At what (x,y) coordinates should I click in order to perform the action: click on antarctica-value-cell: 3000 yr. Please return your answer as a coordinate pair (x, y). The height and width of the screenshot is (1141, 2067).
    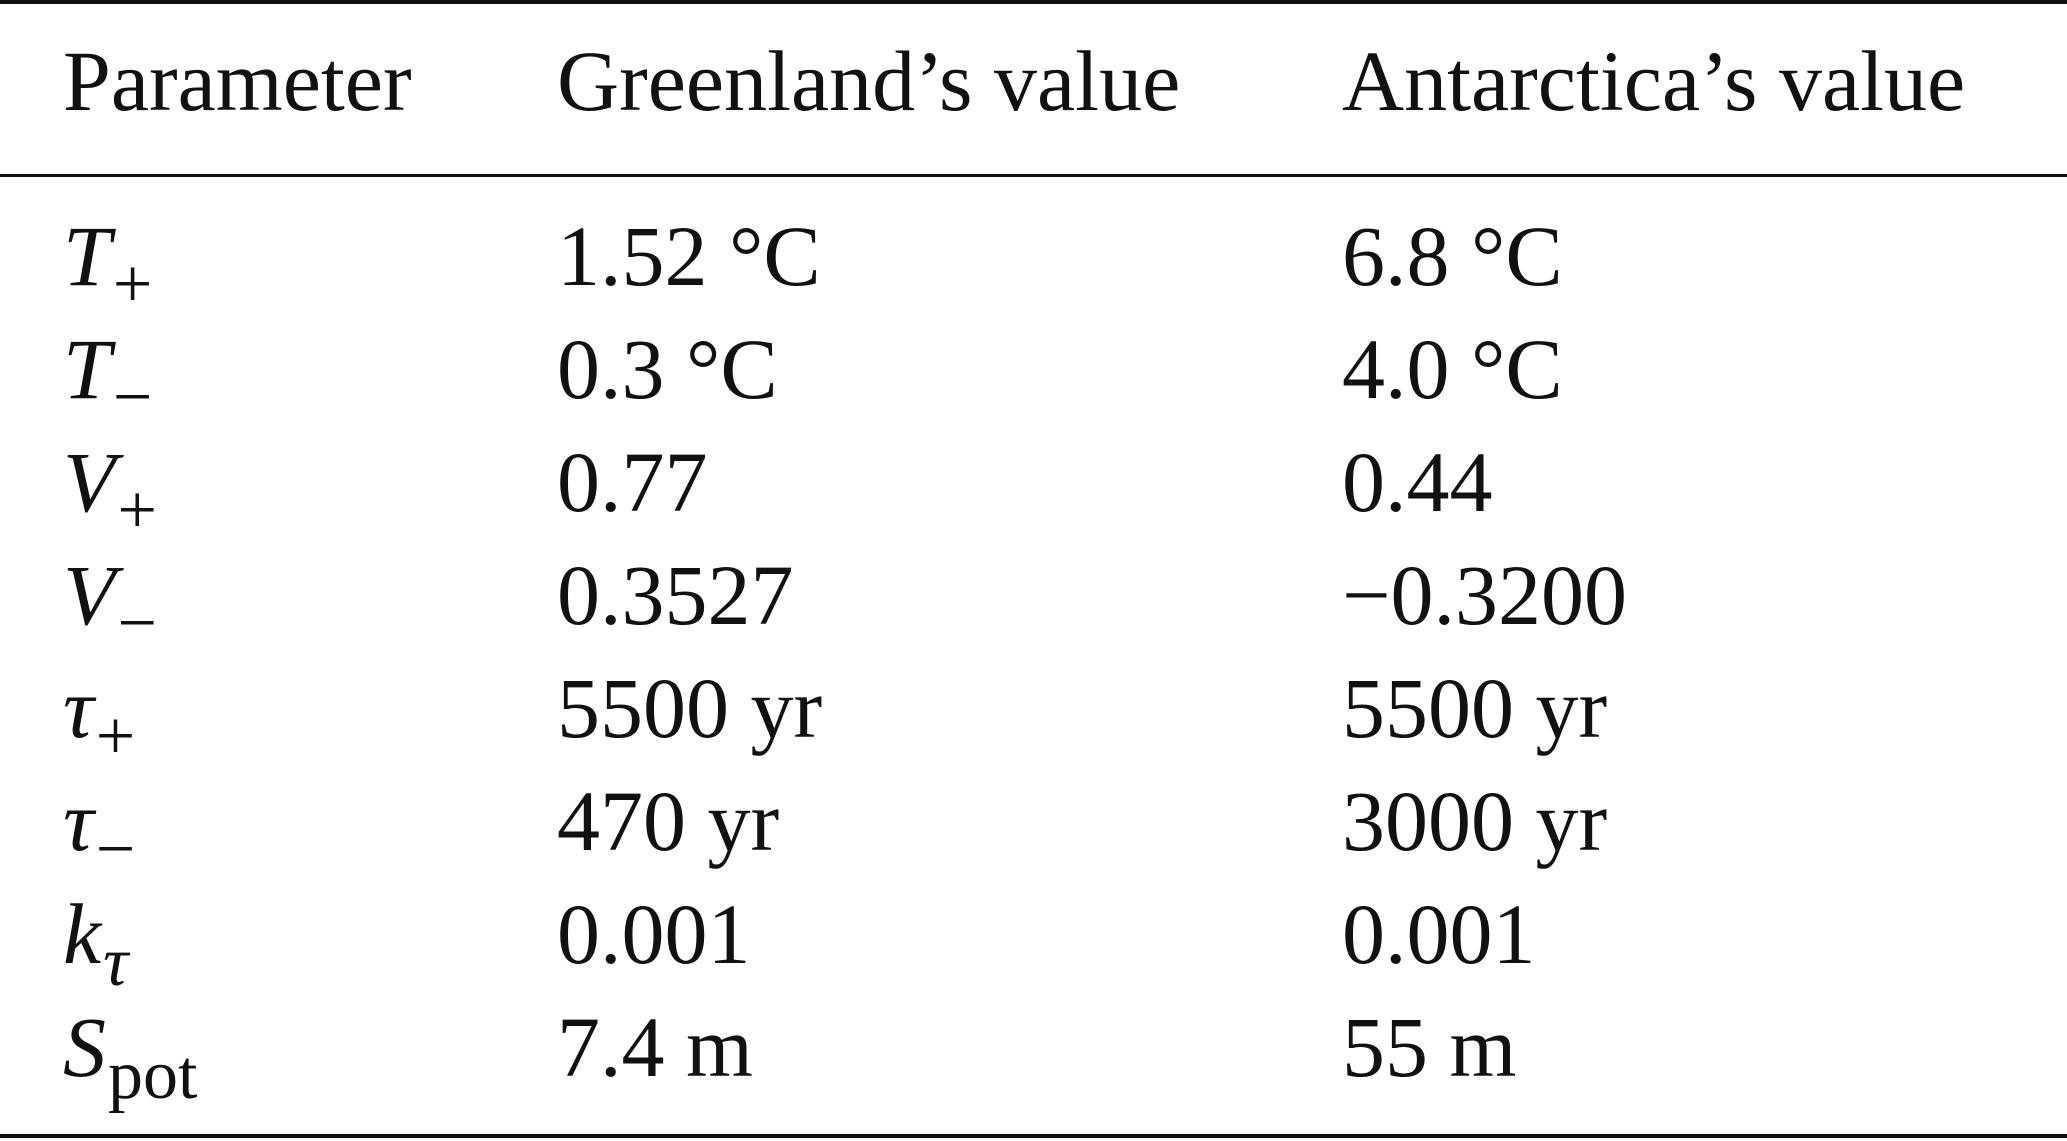
    Looking at the image, I should click on (1475, 821).